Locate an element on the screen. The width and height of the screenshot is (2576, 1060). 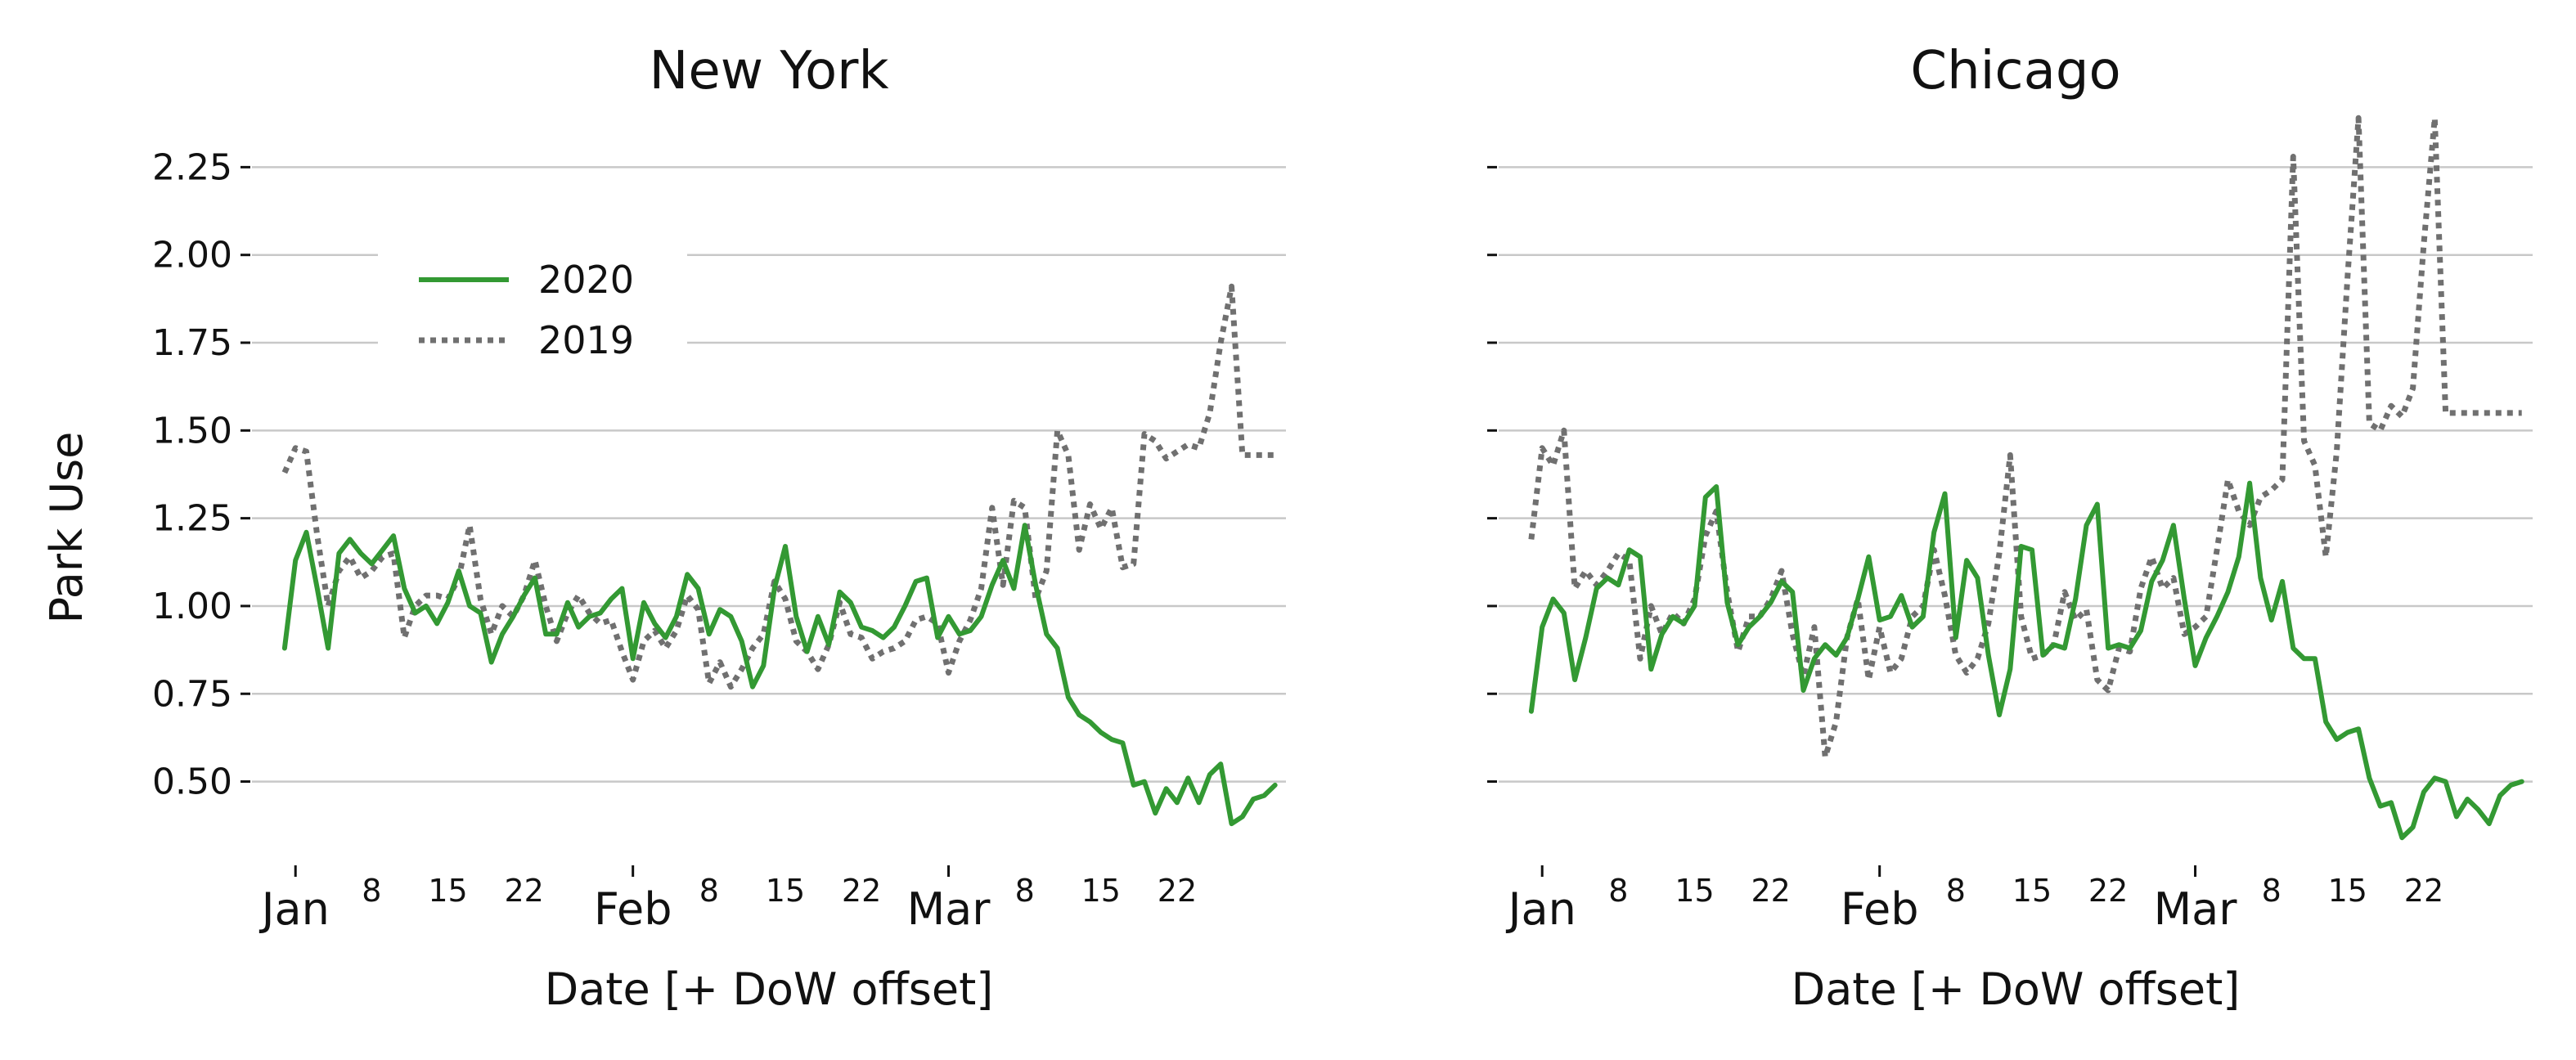
legend-box is located at coordinates (532, 300).